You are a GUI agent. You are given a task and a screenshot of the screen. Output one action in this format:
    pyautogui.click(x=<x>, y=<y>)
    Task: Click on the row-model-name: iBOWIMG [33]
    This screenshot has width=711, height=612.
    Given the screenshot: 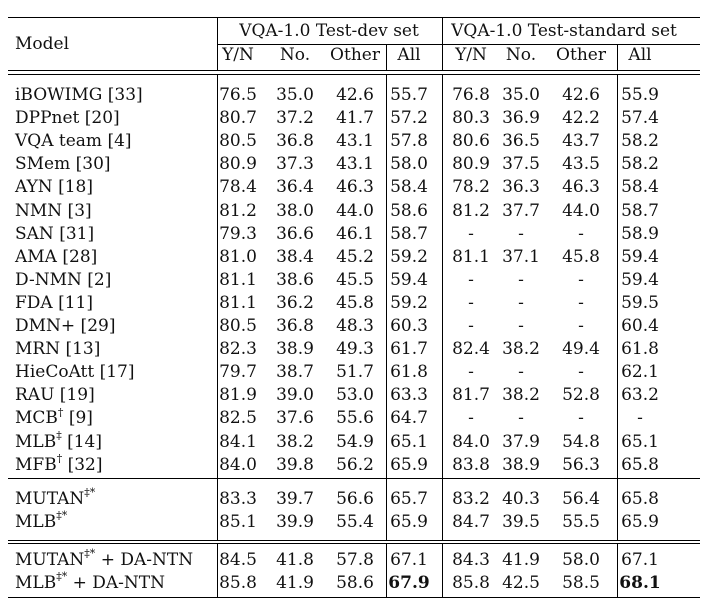 What is the action you would take?
    pyautogui.click(x=79, y=95)
    